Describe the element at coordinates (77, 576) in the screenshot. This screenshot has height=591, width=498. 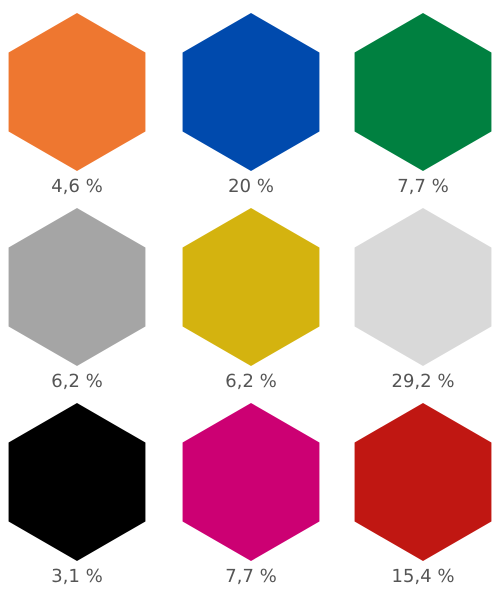
I see `data-label: 3,1 %` at that location.